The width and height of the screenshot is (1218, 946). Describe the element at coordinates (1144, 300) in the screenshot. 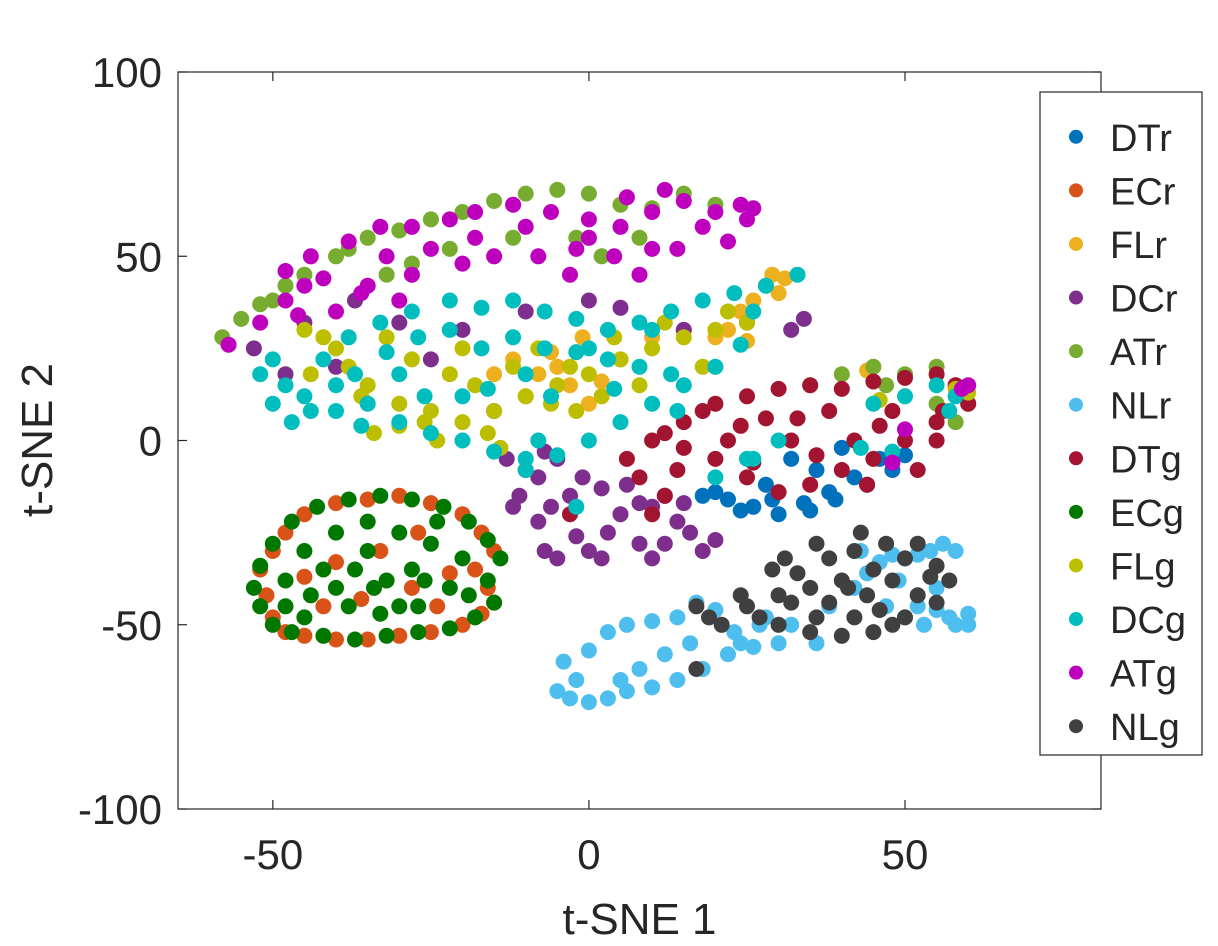

I see `legend-label-DCr: DCr` at that location.